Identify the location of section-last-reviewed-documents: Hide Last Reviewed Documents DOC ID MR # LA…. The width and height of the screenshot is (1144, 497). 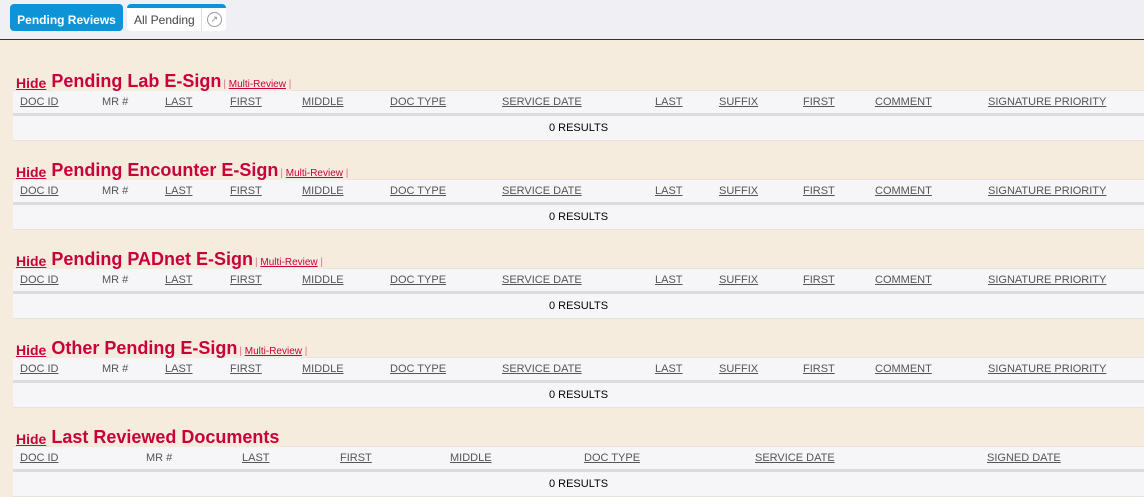
(578, 461).